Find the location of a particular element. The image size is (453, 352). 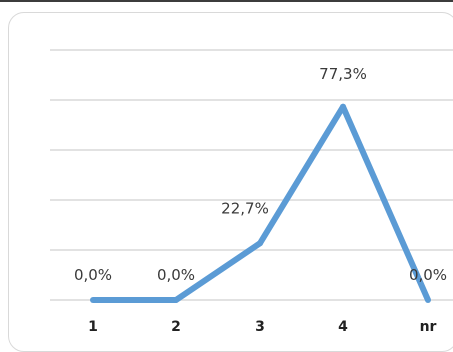

data-label-1: 0,0% is located at coordinates (93, 275).